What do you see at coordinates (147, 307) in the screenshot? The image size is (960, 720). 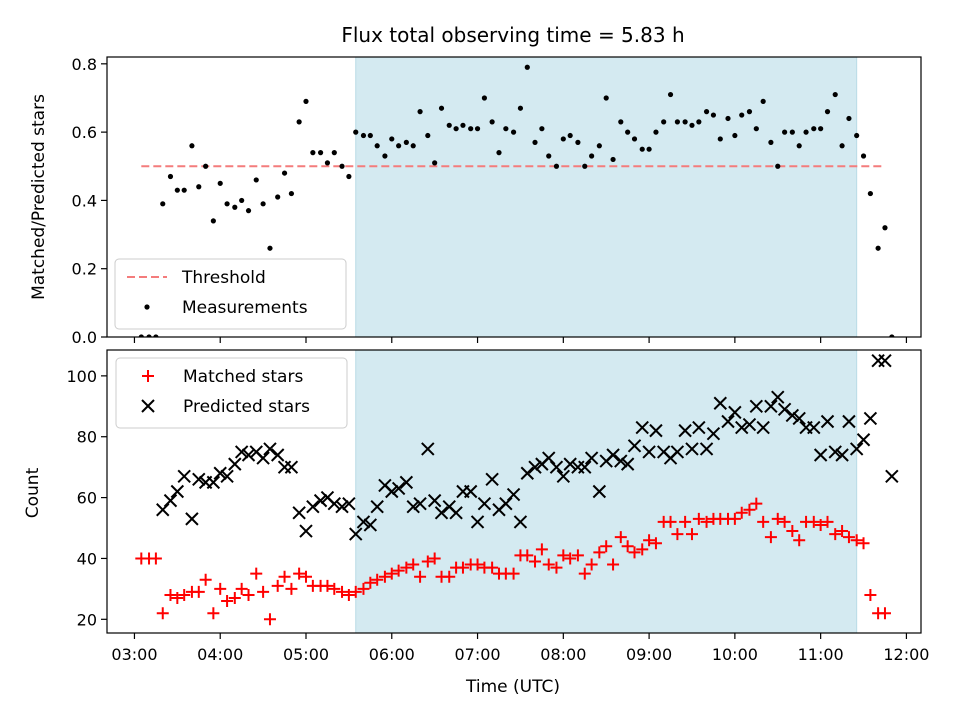 I see `measurements-legend-marker` at bounding box center [147, 307].